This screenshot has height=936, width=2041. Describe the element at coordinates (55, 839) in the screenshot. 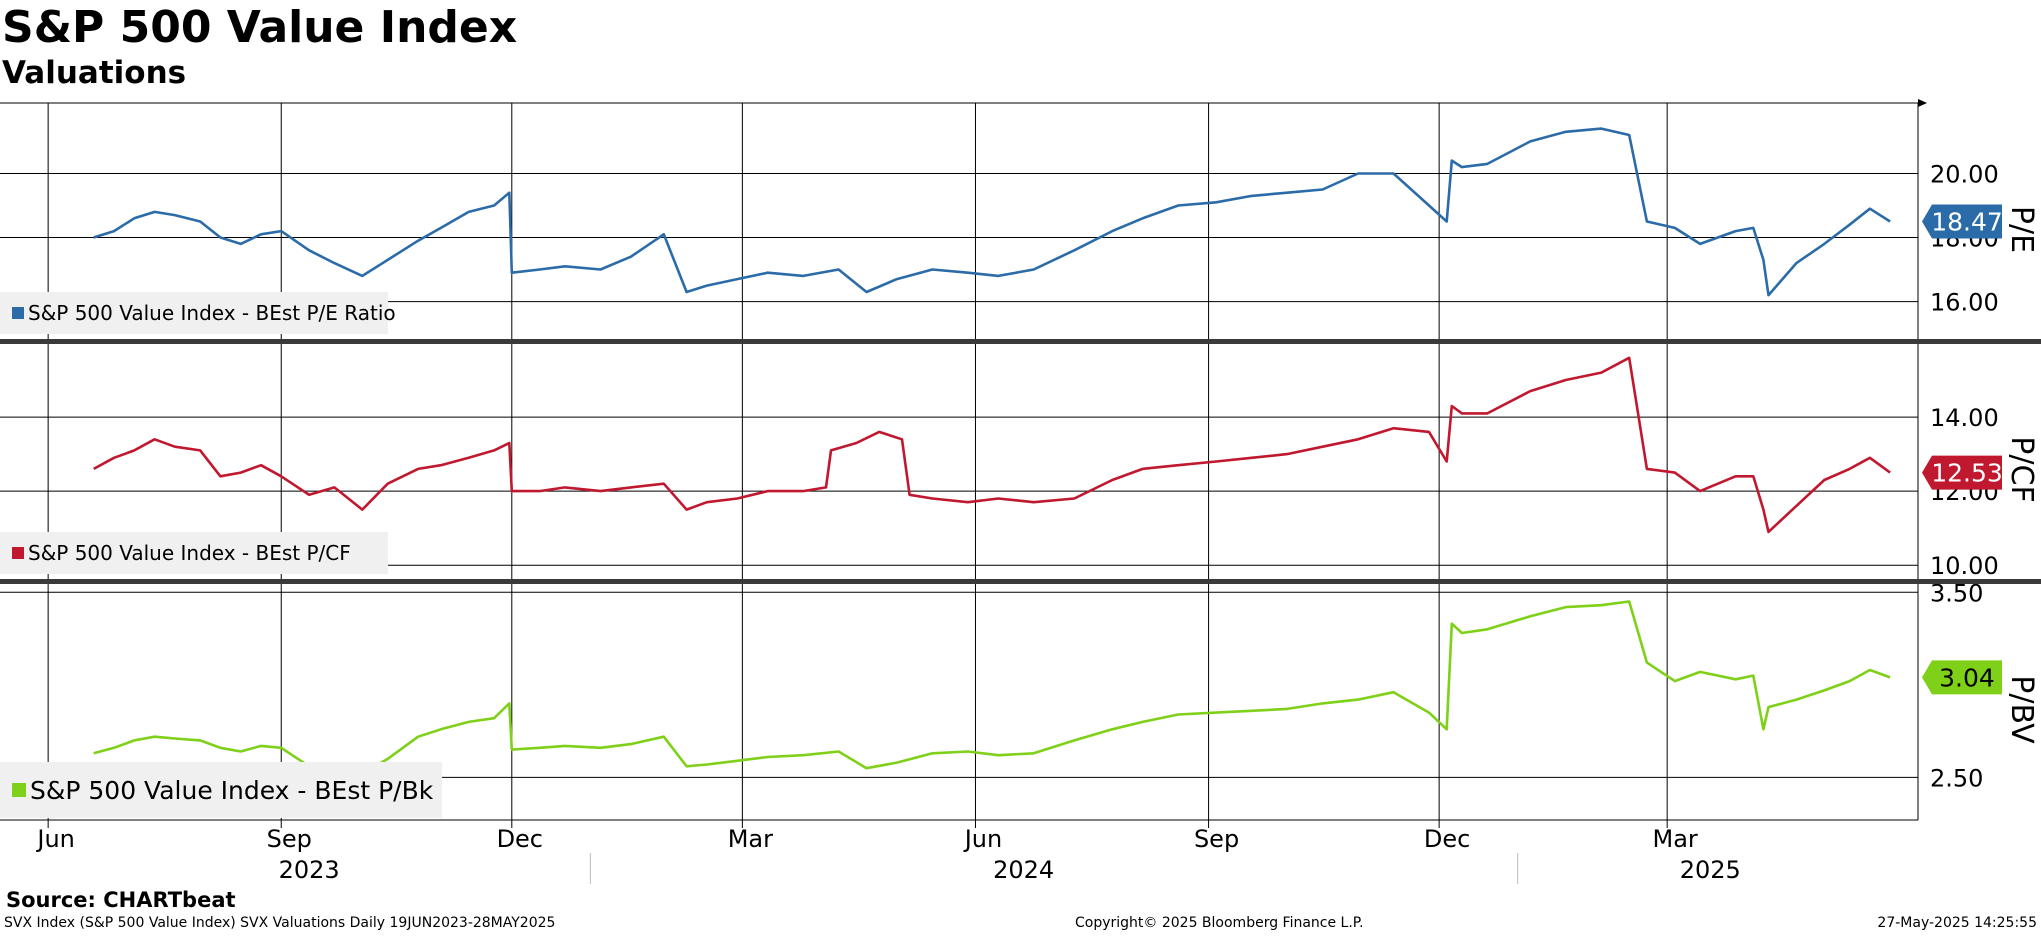

I see `x-month-label-0: Jun` at that location.